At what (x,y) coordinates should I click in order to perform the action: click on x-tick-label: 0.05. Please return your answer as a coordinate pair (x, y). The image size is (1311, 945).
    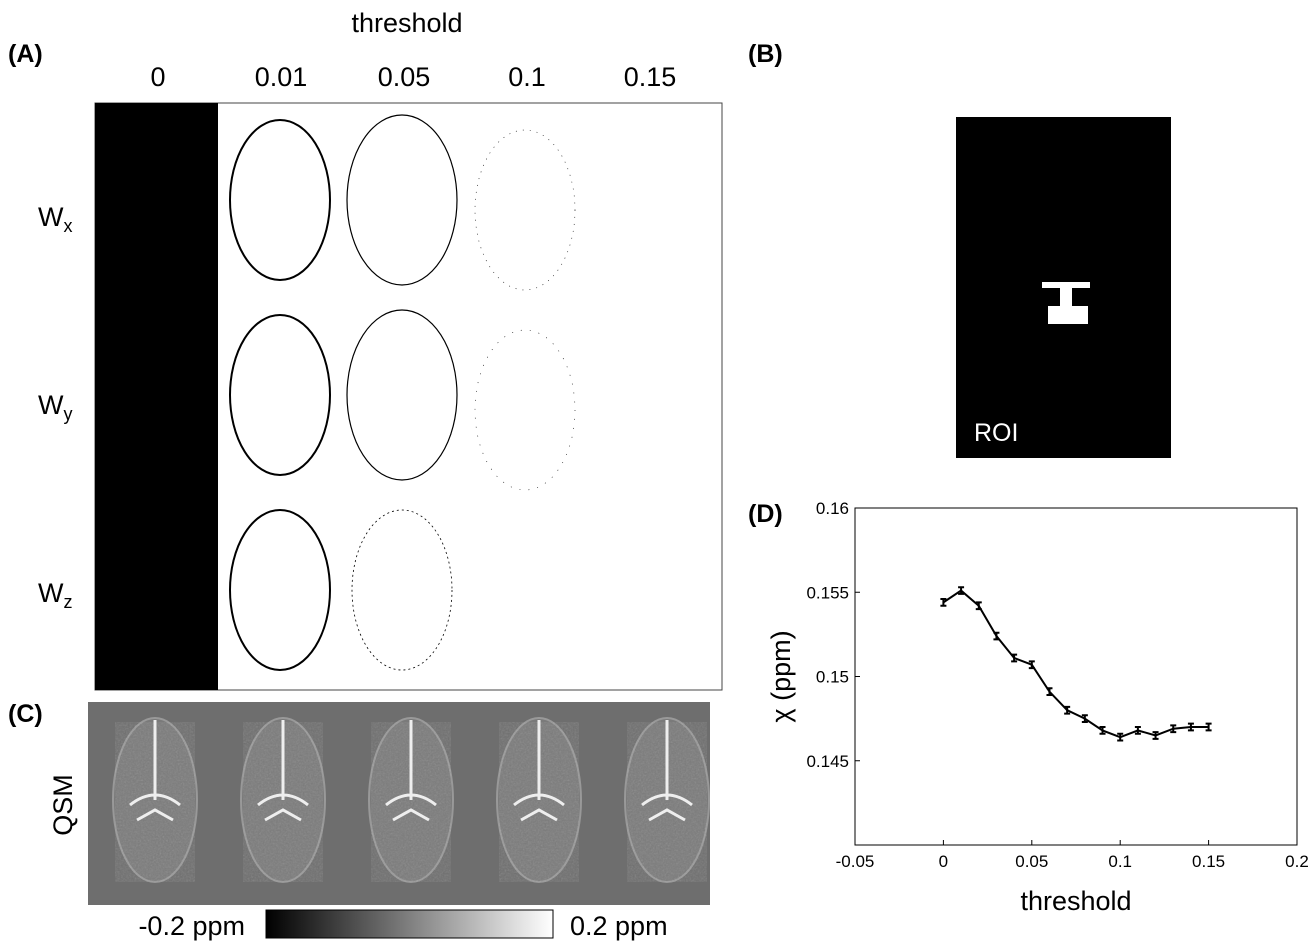
    Looking at the image, I should click on (1031, 861).